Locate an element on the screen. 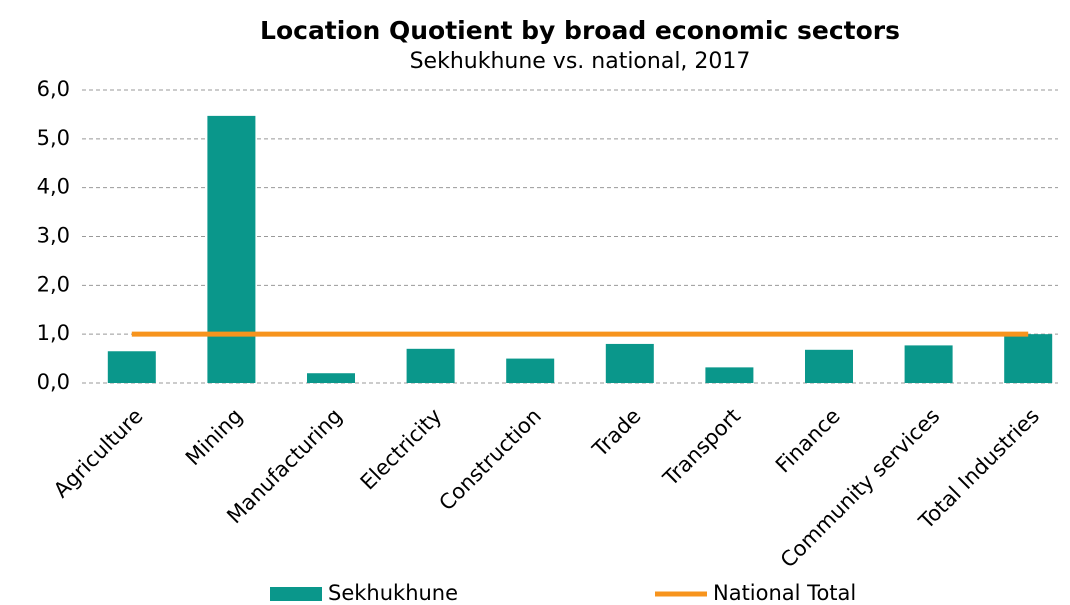  x-tick-label: Finance is located at coordinates (808, 441).